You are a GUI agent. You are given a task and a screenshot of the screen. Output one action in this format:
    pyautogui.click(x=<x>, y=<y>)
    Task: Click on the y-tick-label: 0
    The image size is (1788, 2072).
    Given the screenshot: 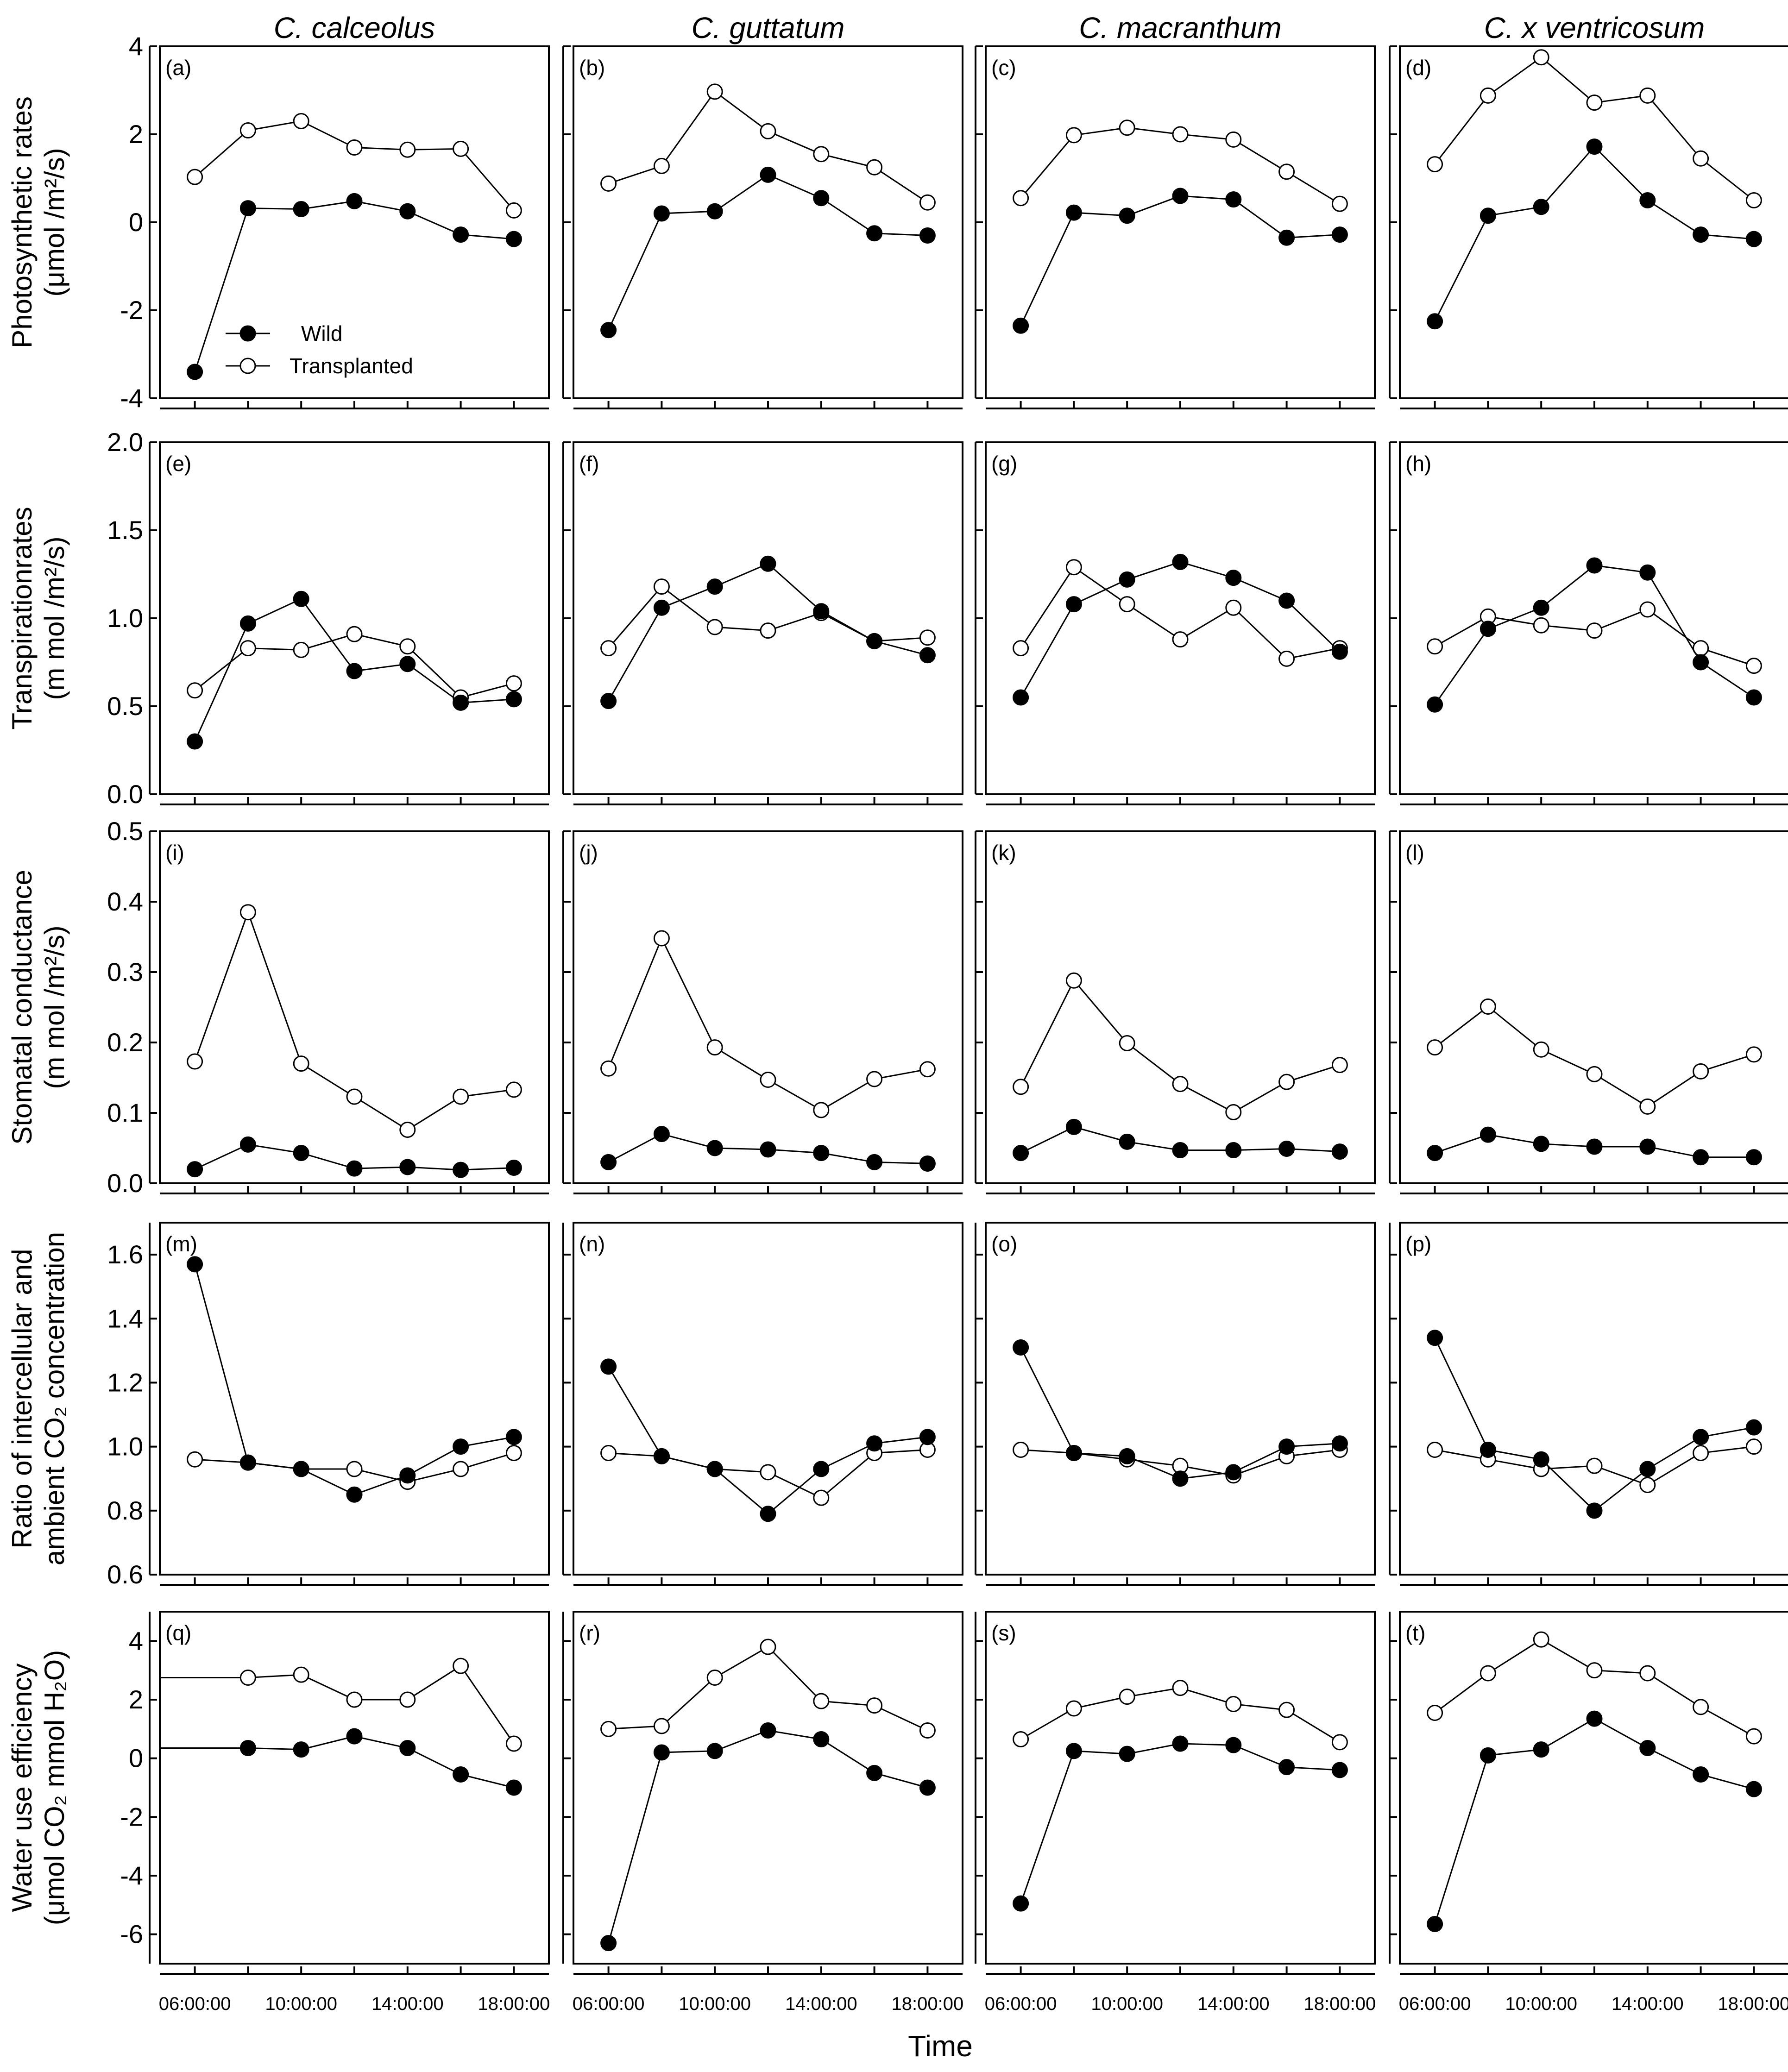 What is the action you would take?
    pyautogui.click(x=136, y=222)
    